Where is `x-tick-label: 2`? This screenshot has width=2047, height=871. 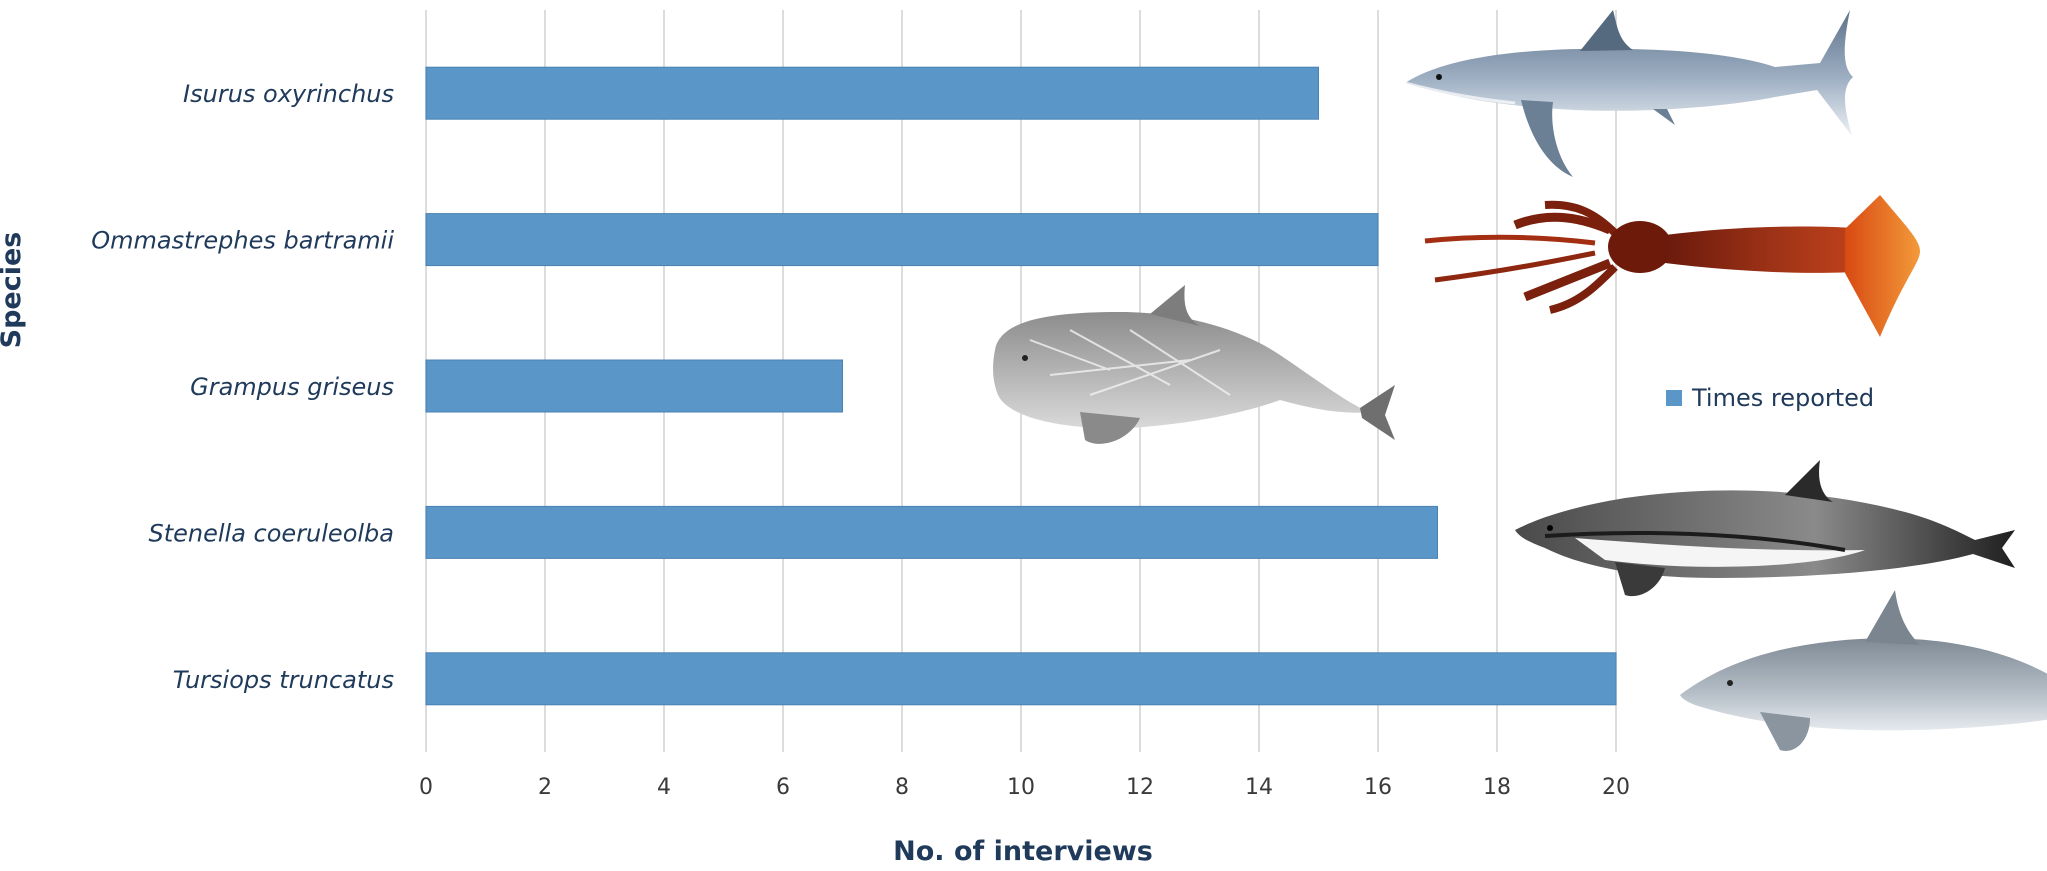 x-tick-label: 2 is located at coordinates (545, 787).